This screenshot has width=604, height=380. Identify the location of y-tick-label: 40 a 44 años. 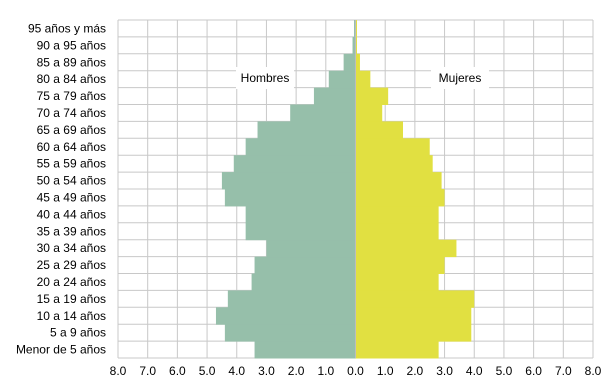
(71, 214).